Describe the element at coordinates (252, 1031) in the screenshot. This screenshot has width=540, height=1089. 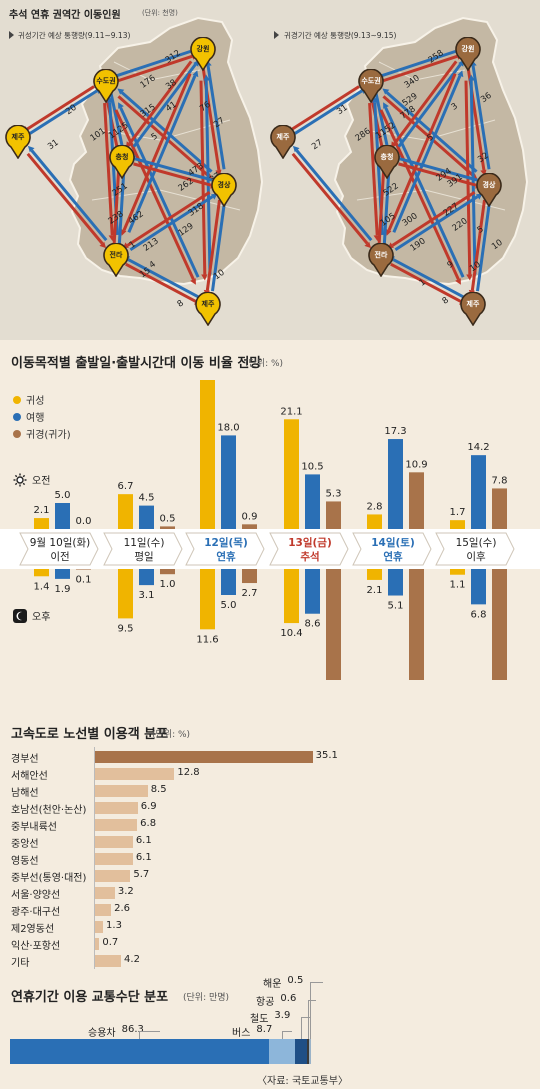
I see `mode-label: 버스 8.7` at that location.